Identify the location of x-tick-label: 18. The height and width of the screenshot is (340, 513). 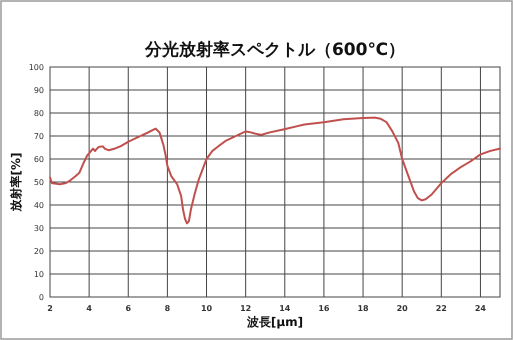
(363, 308).